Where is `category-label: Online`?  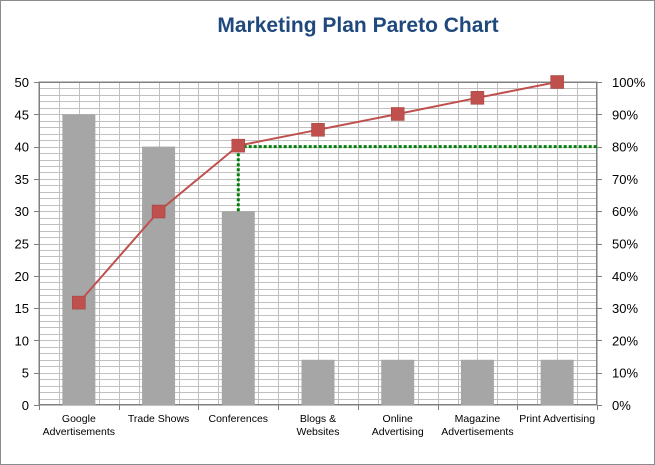
category-label: Online is located at coordinates (398, 419).